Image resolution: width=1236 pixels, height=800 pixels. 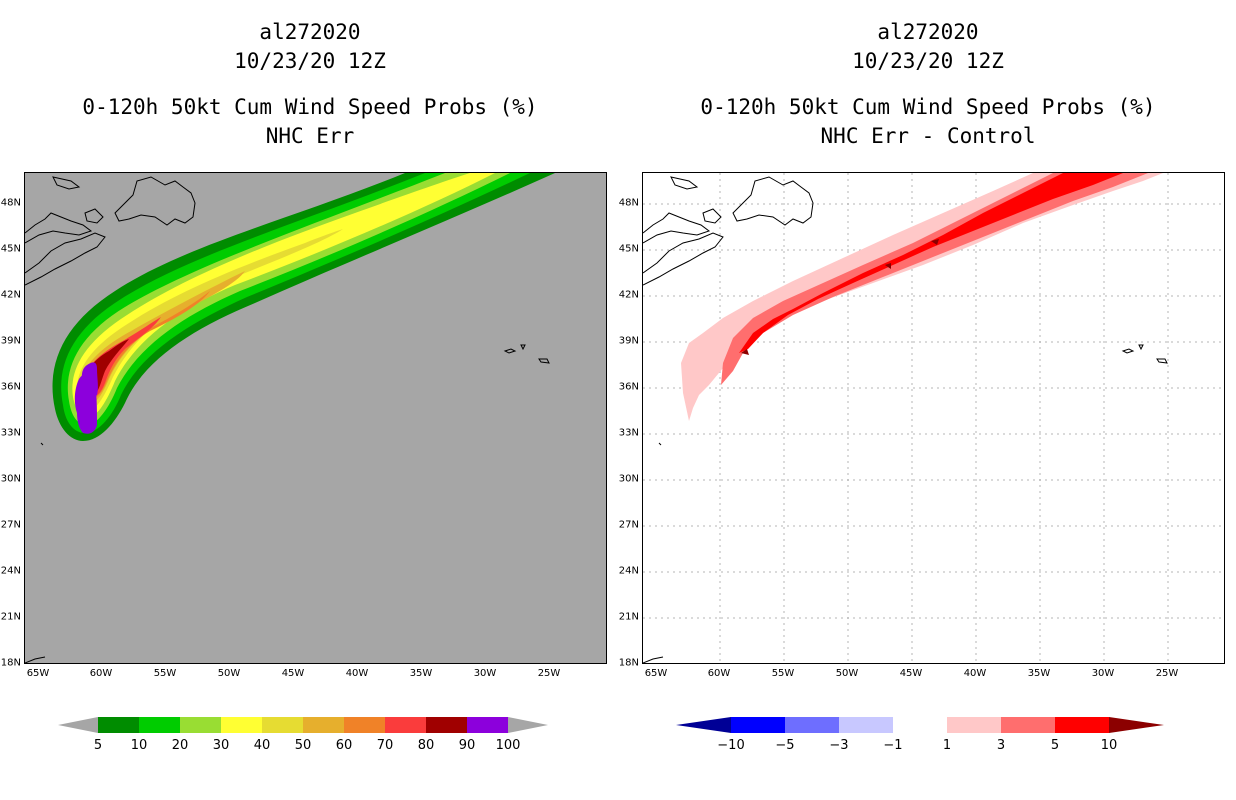 I want to click on left-lon-tick: 50W, so click(x=229, y=673).